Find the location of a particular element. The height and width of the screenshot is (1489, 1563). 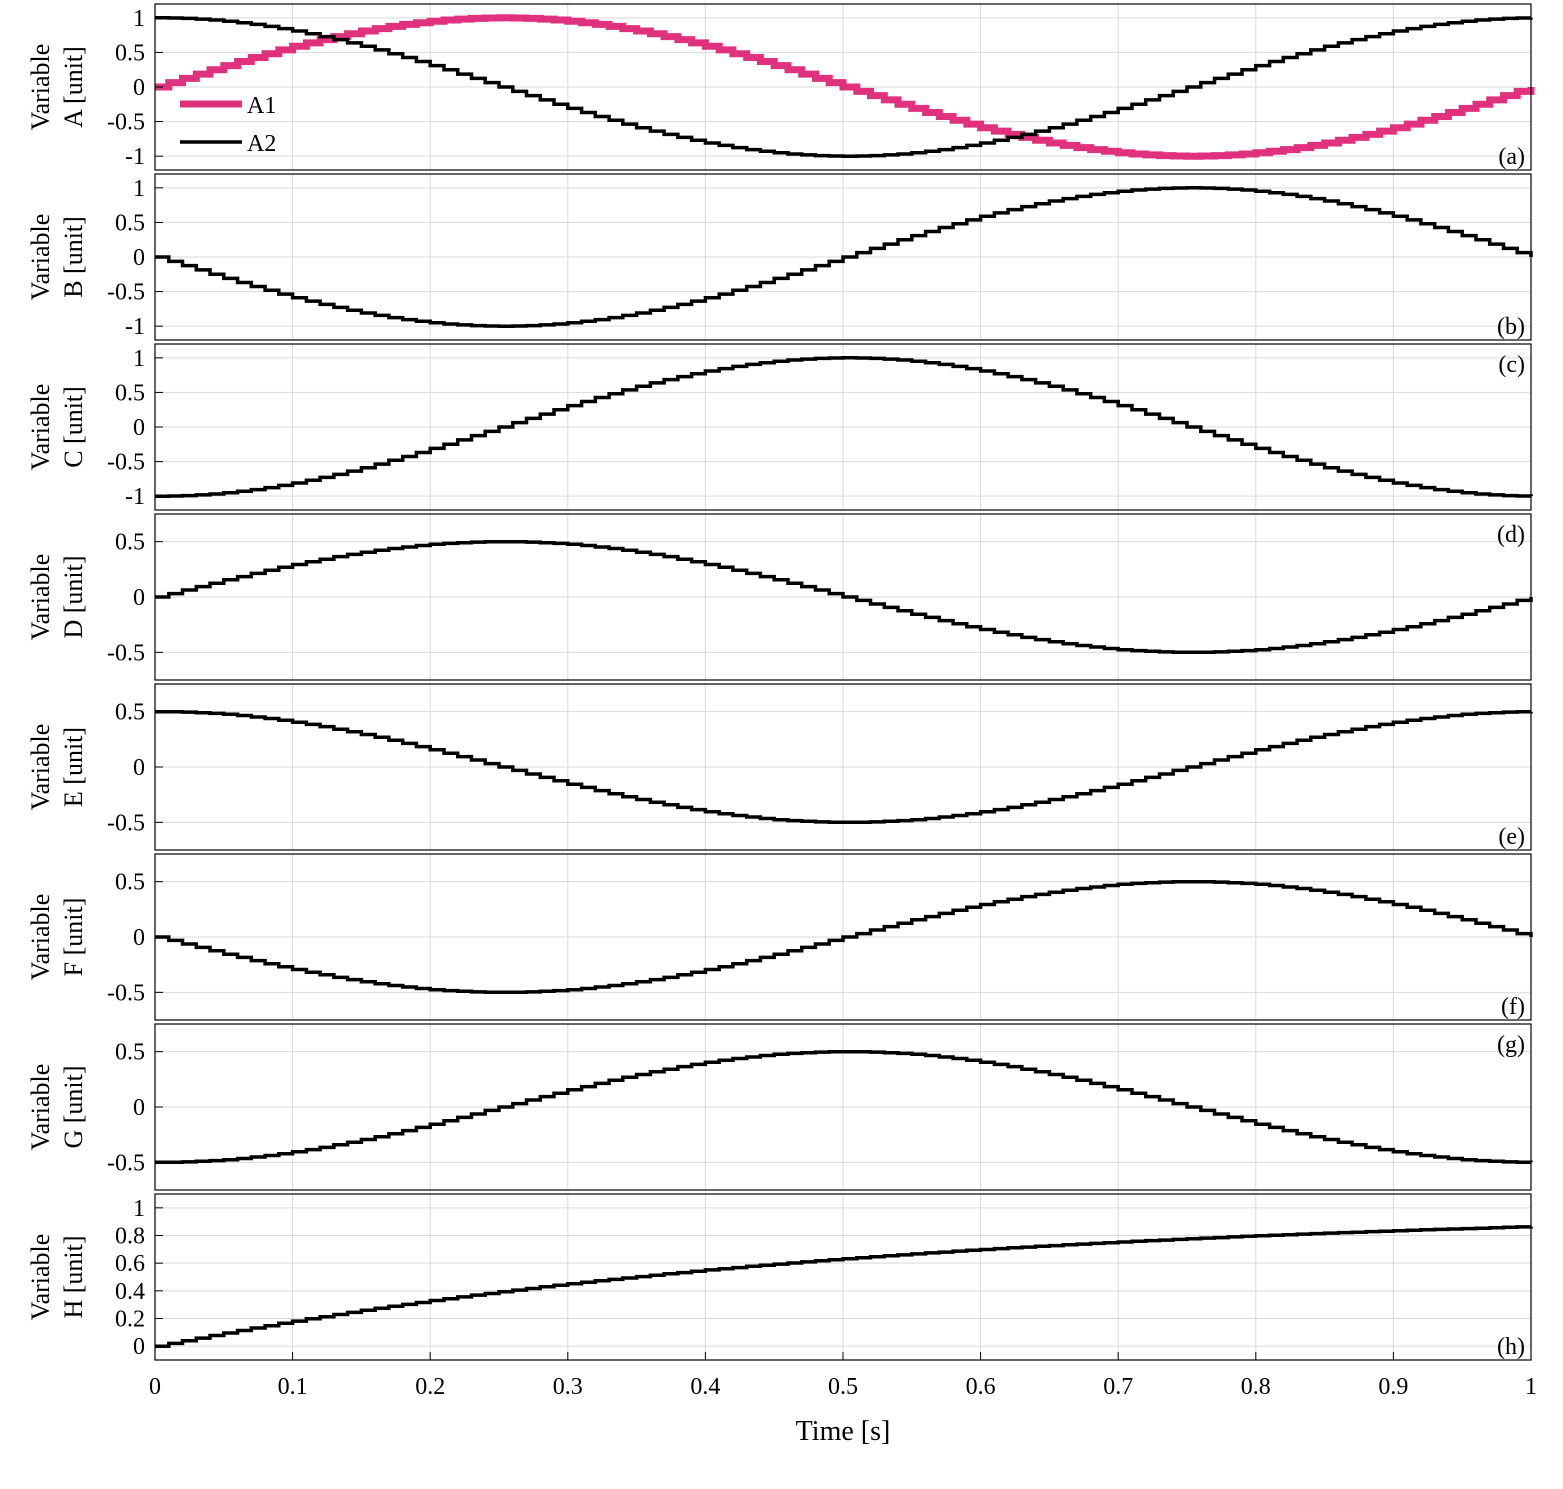

x-tick-label: 0.6 is located at coordinates (981, 1387).